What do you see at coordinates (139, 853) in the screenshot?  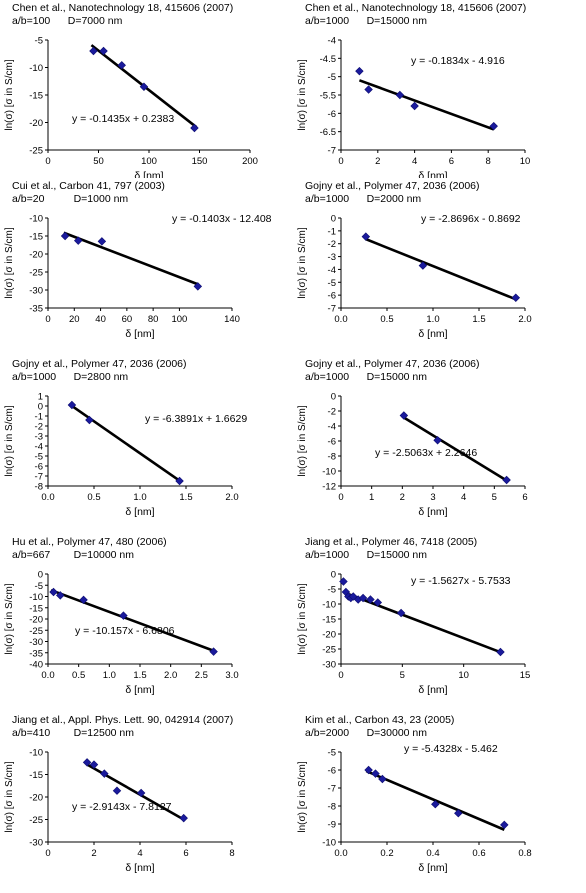 I see `x-tick-label: 4` at bounding box center [139, 853].